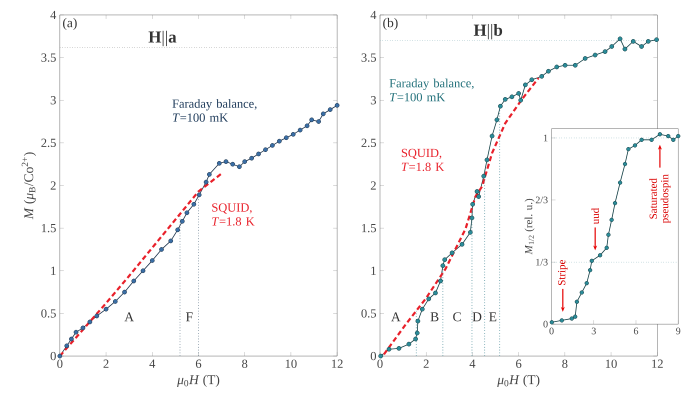 This screenshot has height=406, width=684. Describe the element at coordinates (373, 15) in the screenshot. I see `y-tick-label: 4` at that location.